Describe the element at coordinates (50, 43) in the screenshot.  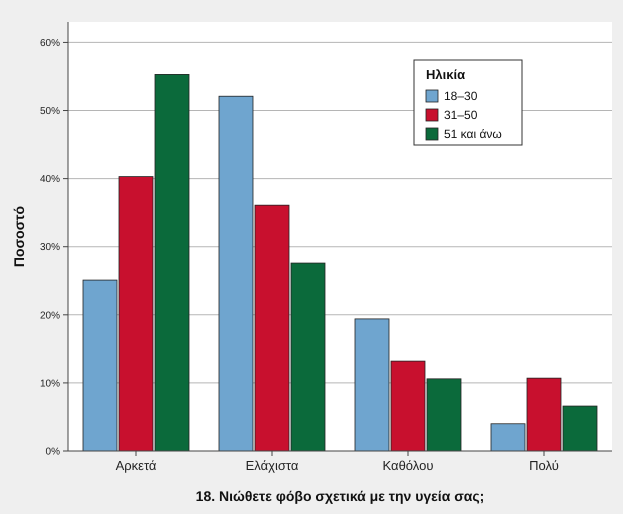
I see `y-tick-label: 60%` at that location.